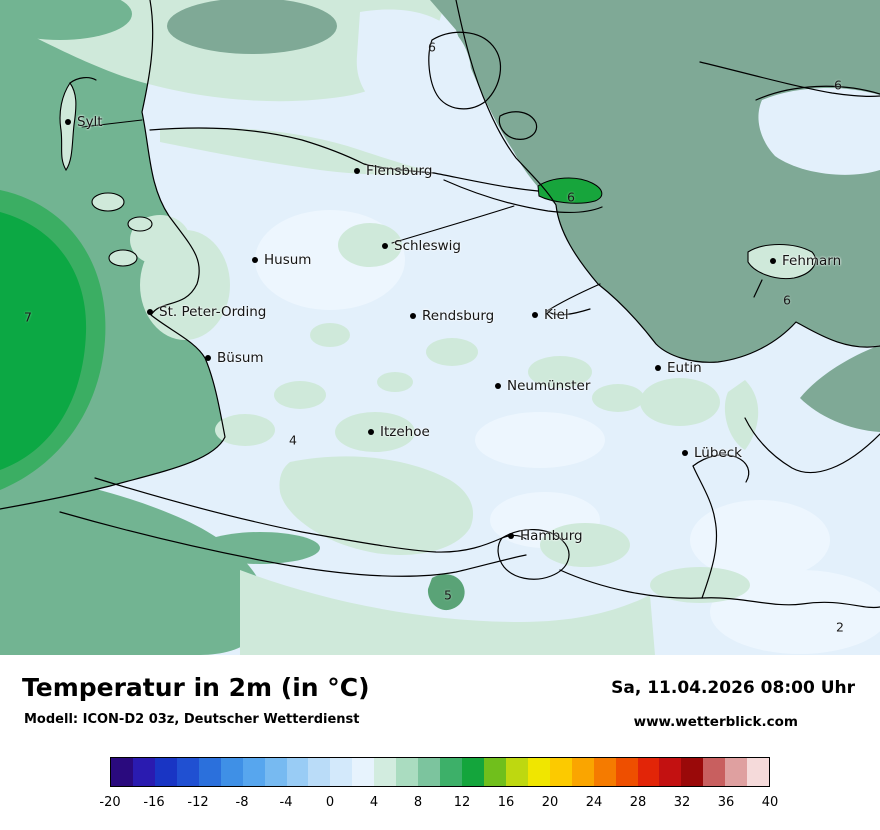 This screenshot has width=880, height=830. Describe the element at coordinates (418, 802) in the screenshot. I see `colorbar-tick: 8` at that location.